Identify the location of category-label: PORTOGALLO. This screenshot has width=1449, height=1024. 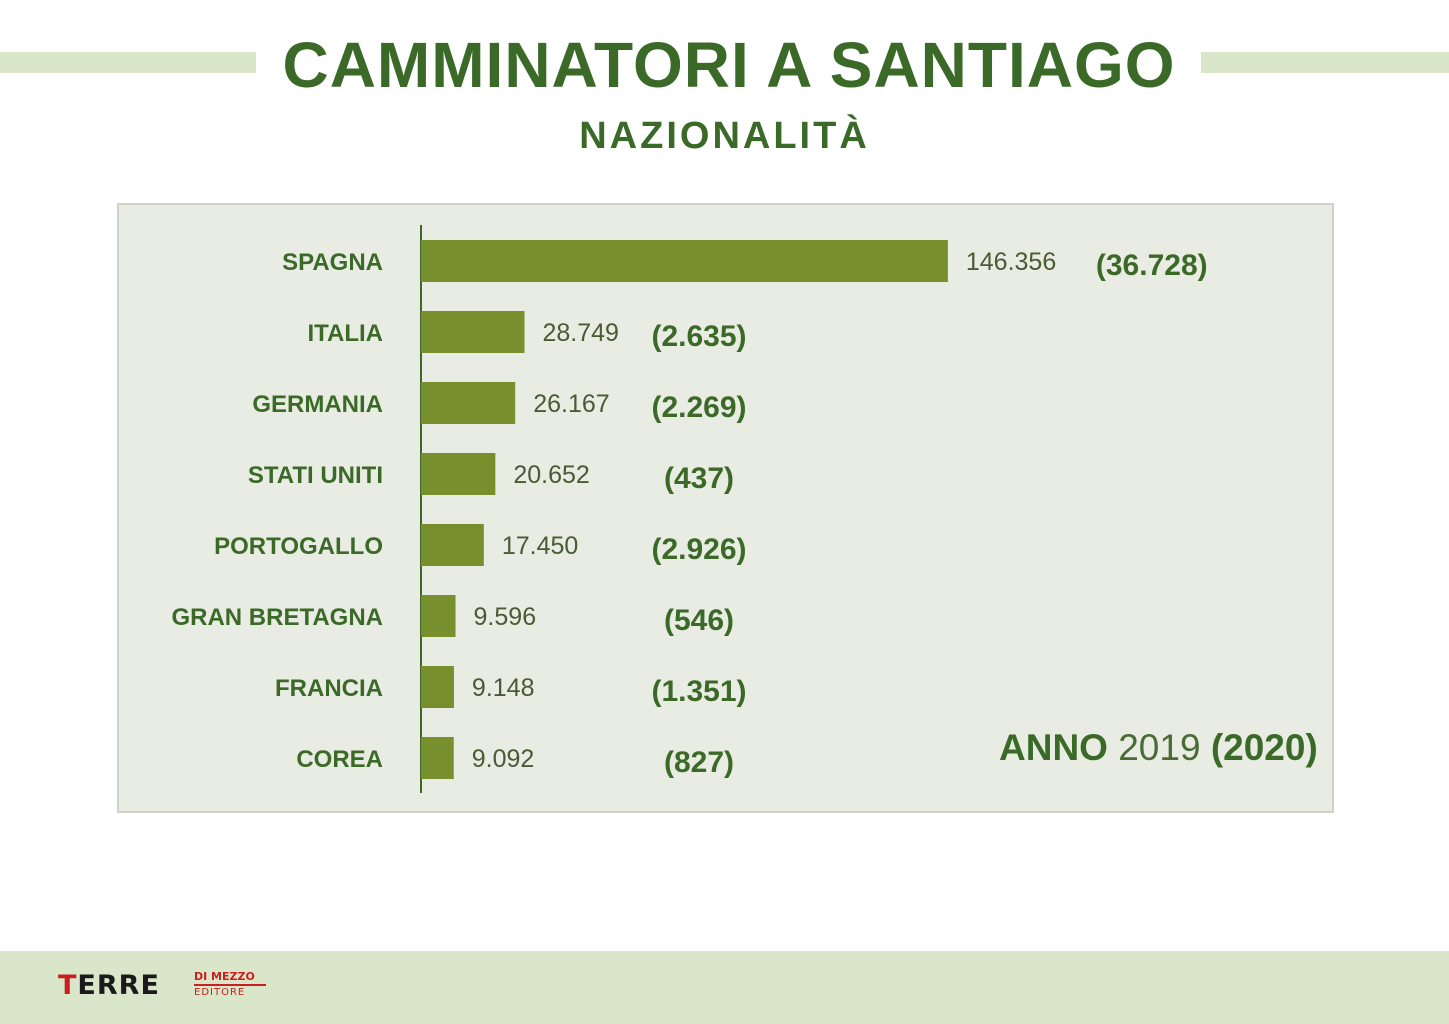
(298, 546).